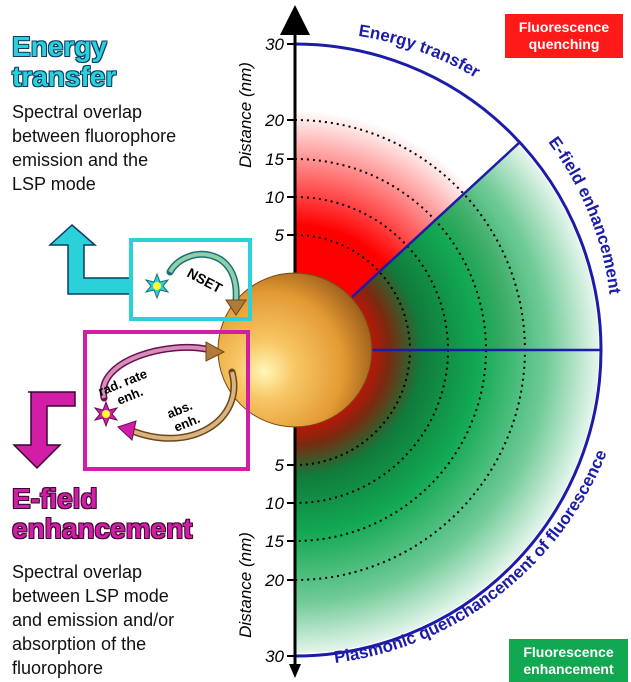  I want to click on axis-tick-label-bottom-15: 15, so click(274, 541).